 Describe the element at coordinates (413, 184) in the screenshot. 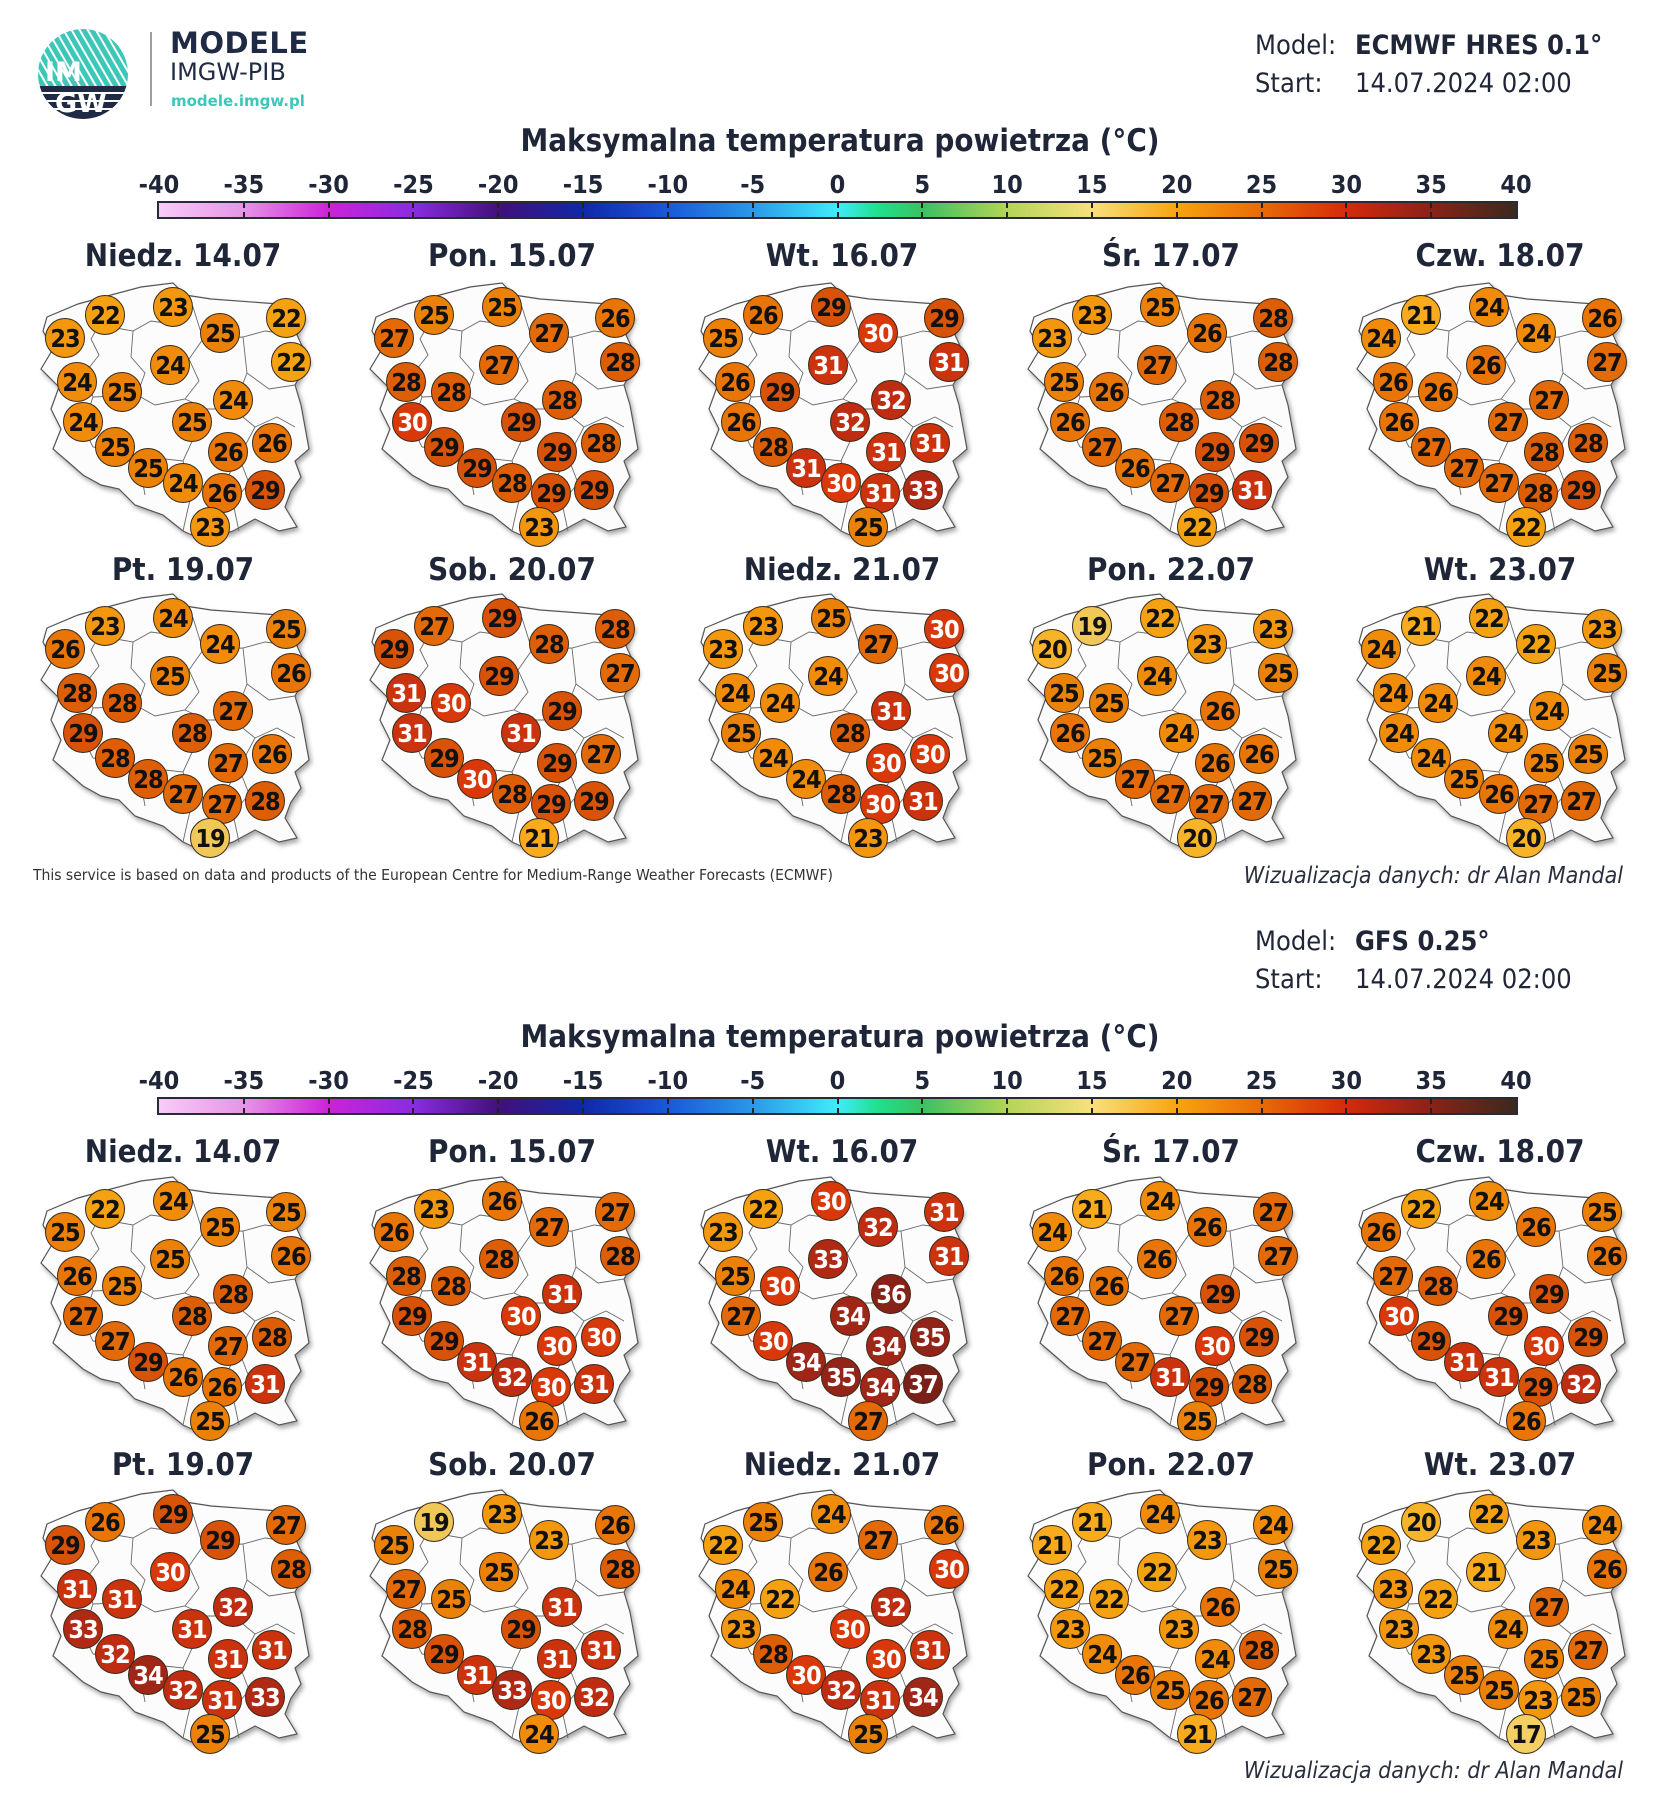

I see `colorbar-tick-label: -25` at that location.